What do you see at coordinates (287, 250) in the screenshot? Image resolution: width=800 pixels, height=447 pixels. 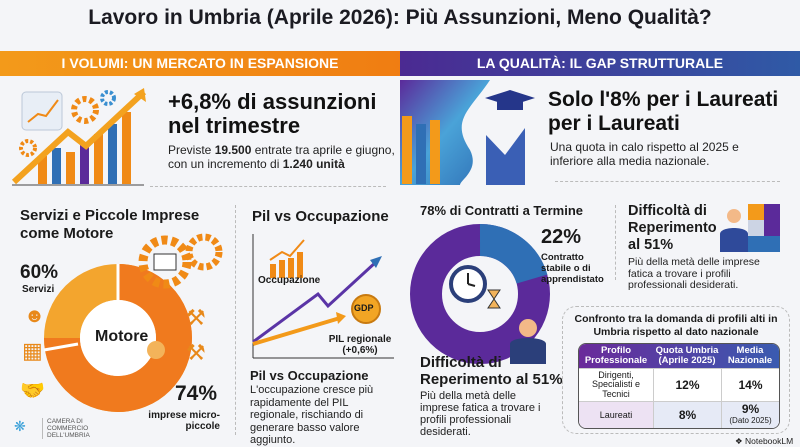 I see `occupazione-mini-icon` at bounding box center [287, 250].